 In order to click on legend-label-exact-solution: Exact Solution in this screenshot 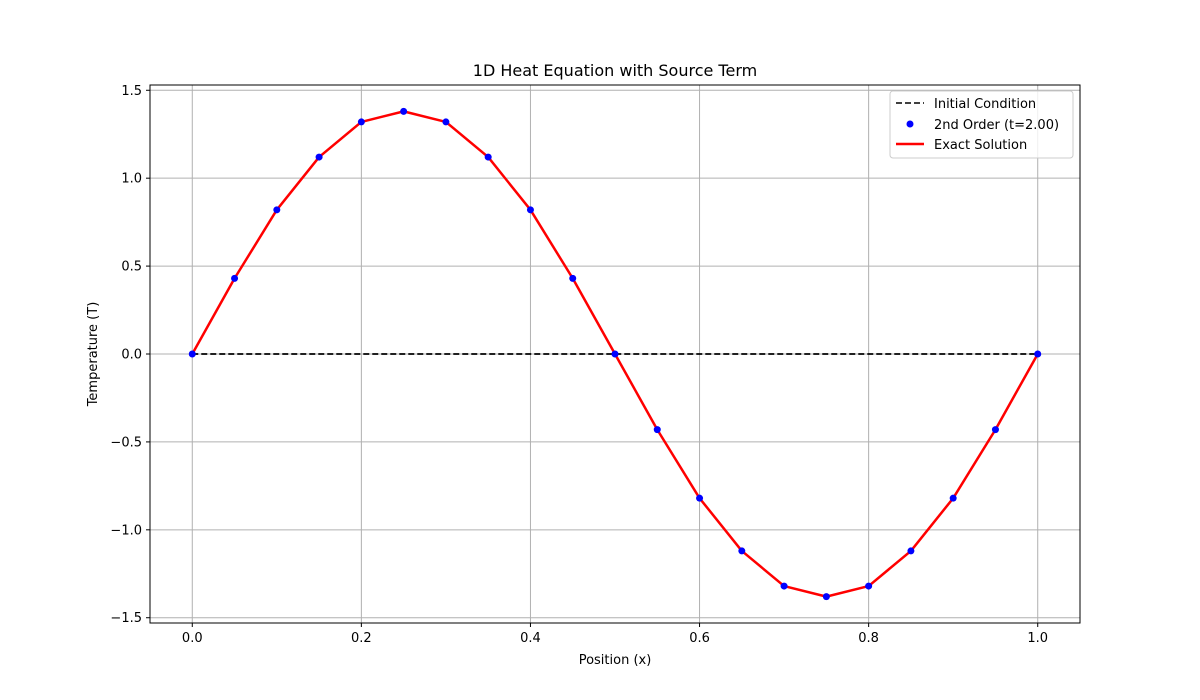, I will do `click(980, 145)`.